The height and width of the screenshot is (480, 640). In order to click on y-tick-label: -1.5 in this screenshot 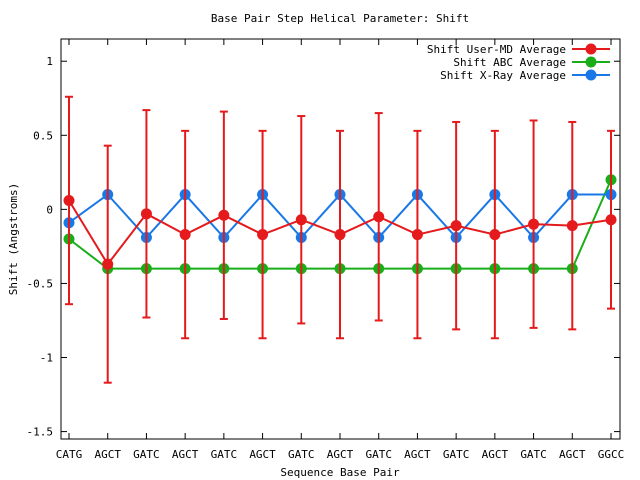, I will do `click(40, 432)`.